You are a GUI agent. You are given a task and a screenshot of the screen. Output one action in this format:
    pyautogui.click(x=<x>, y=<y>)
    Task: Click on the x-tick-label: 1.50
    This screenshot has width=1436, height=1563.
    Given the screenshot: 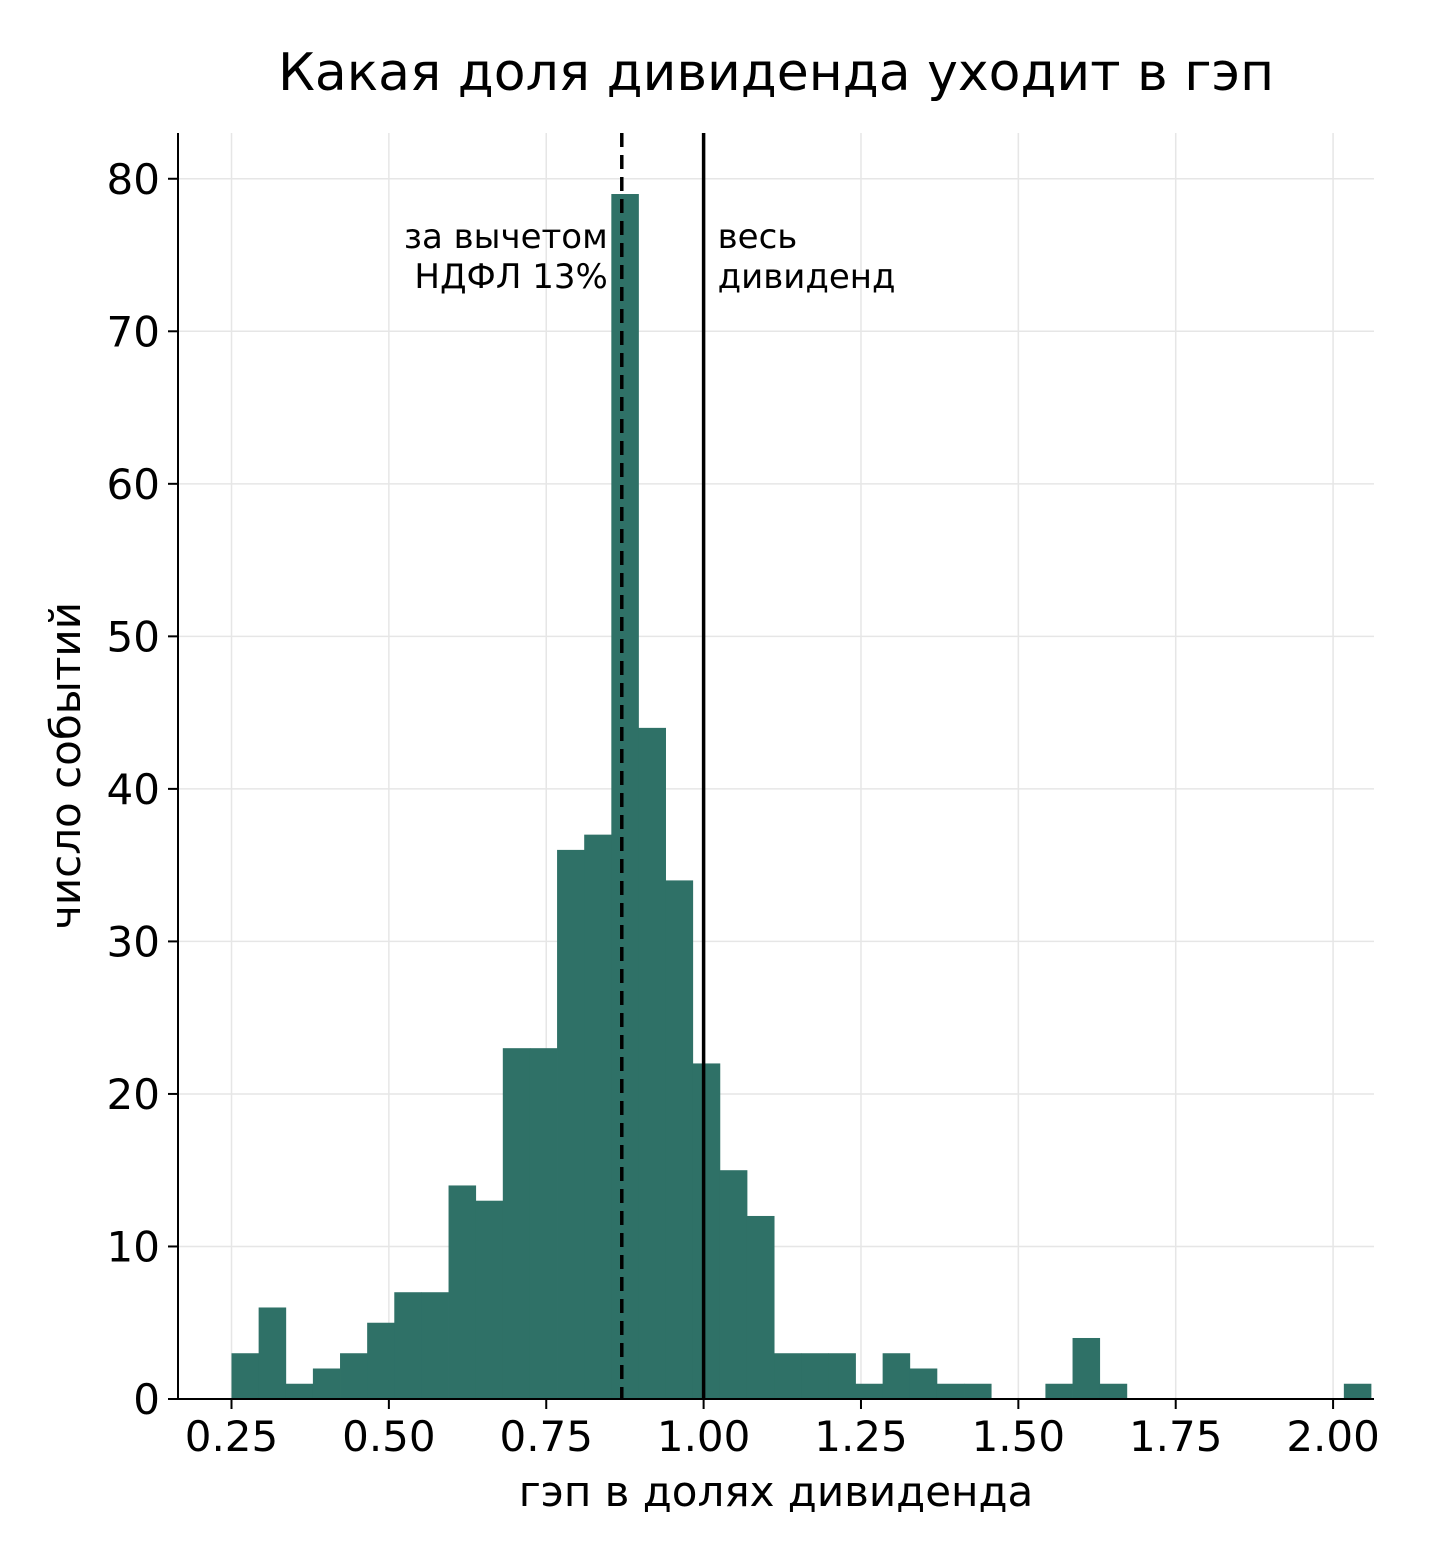 What is the action you would take?
    pyautogui.click(x=1019, y=1436)
    